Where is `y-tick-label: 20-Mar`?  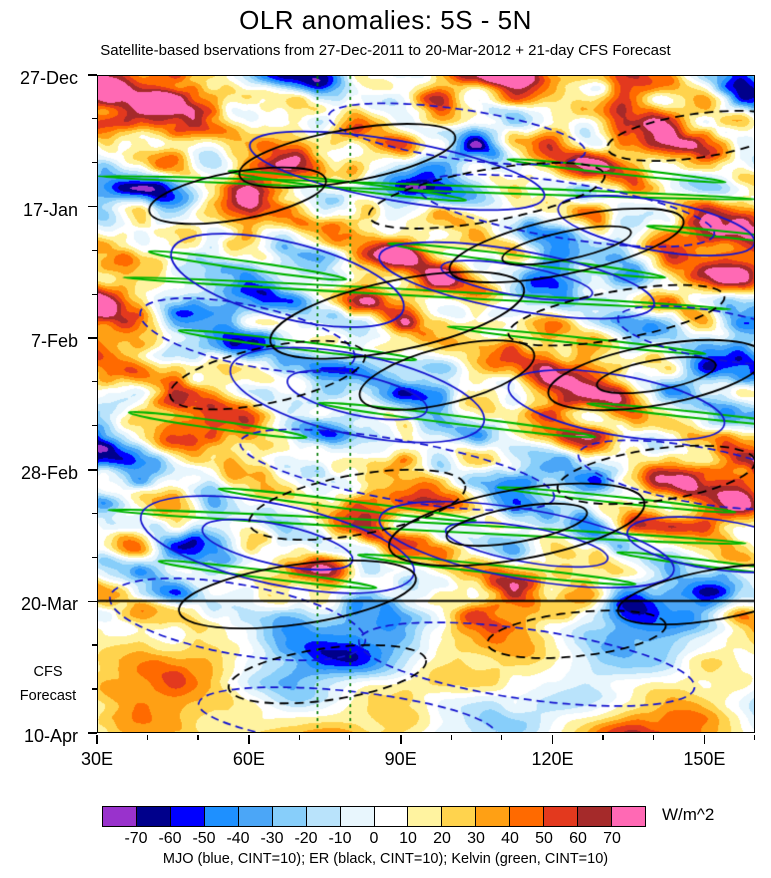 y-tick-label: 20-Mar is located at coordinates (49, 604).